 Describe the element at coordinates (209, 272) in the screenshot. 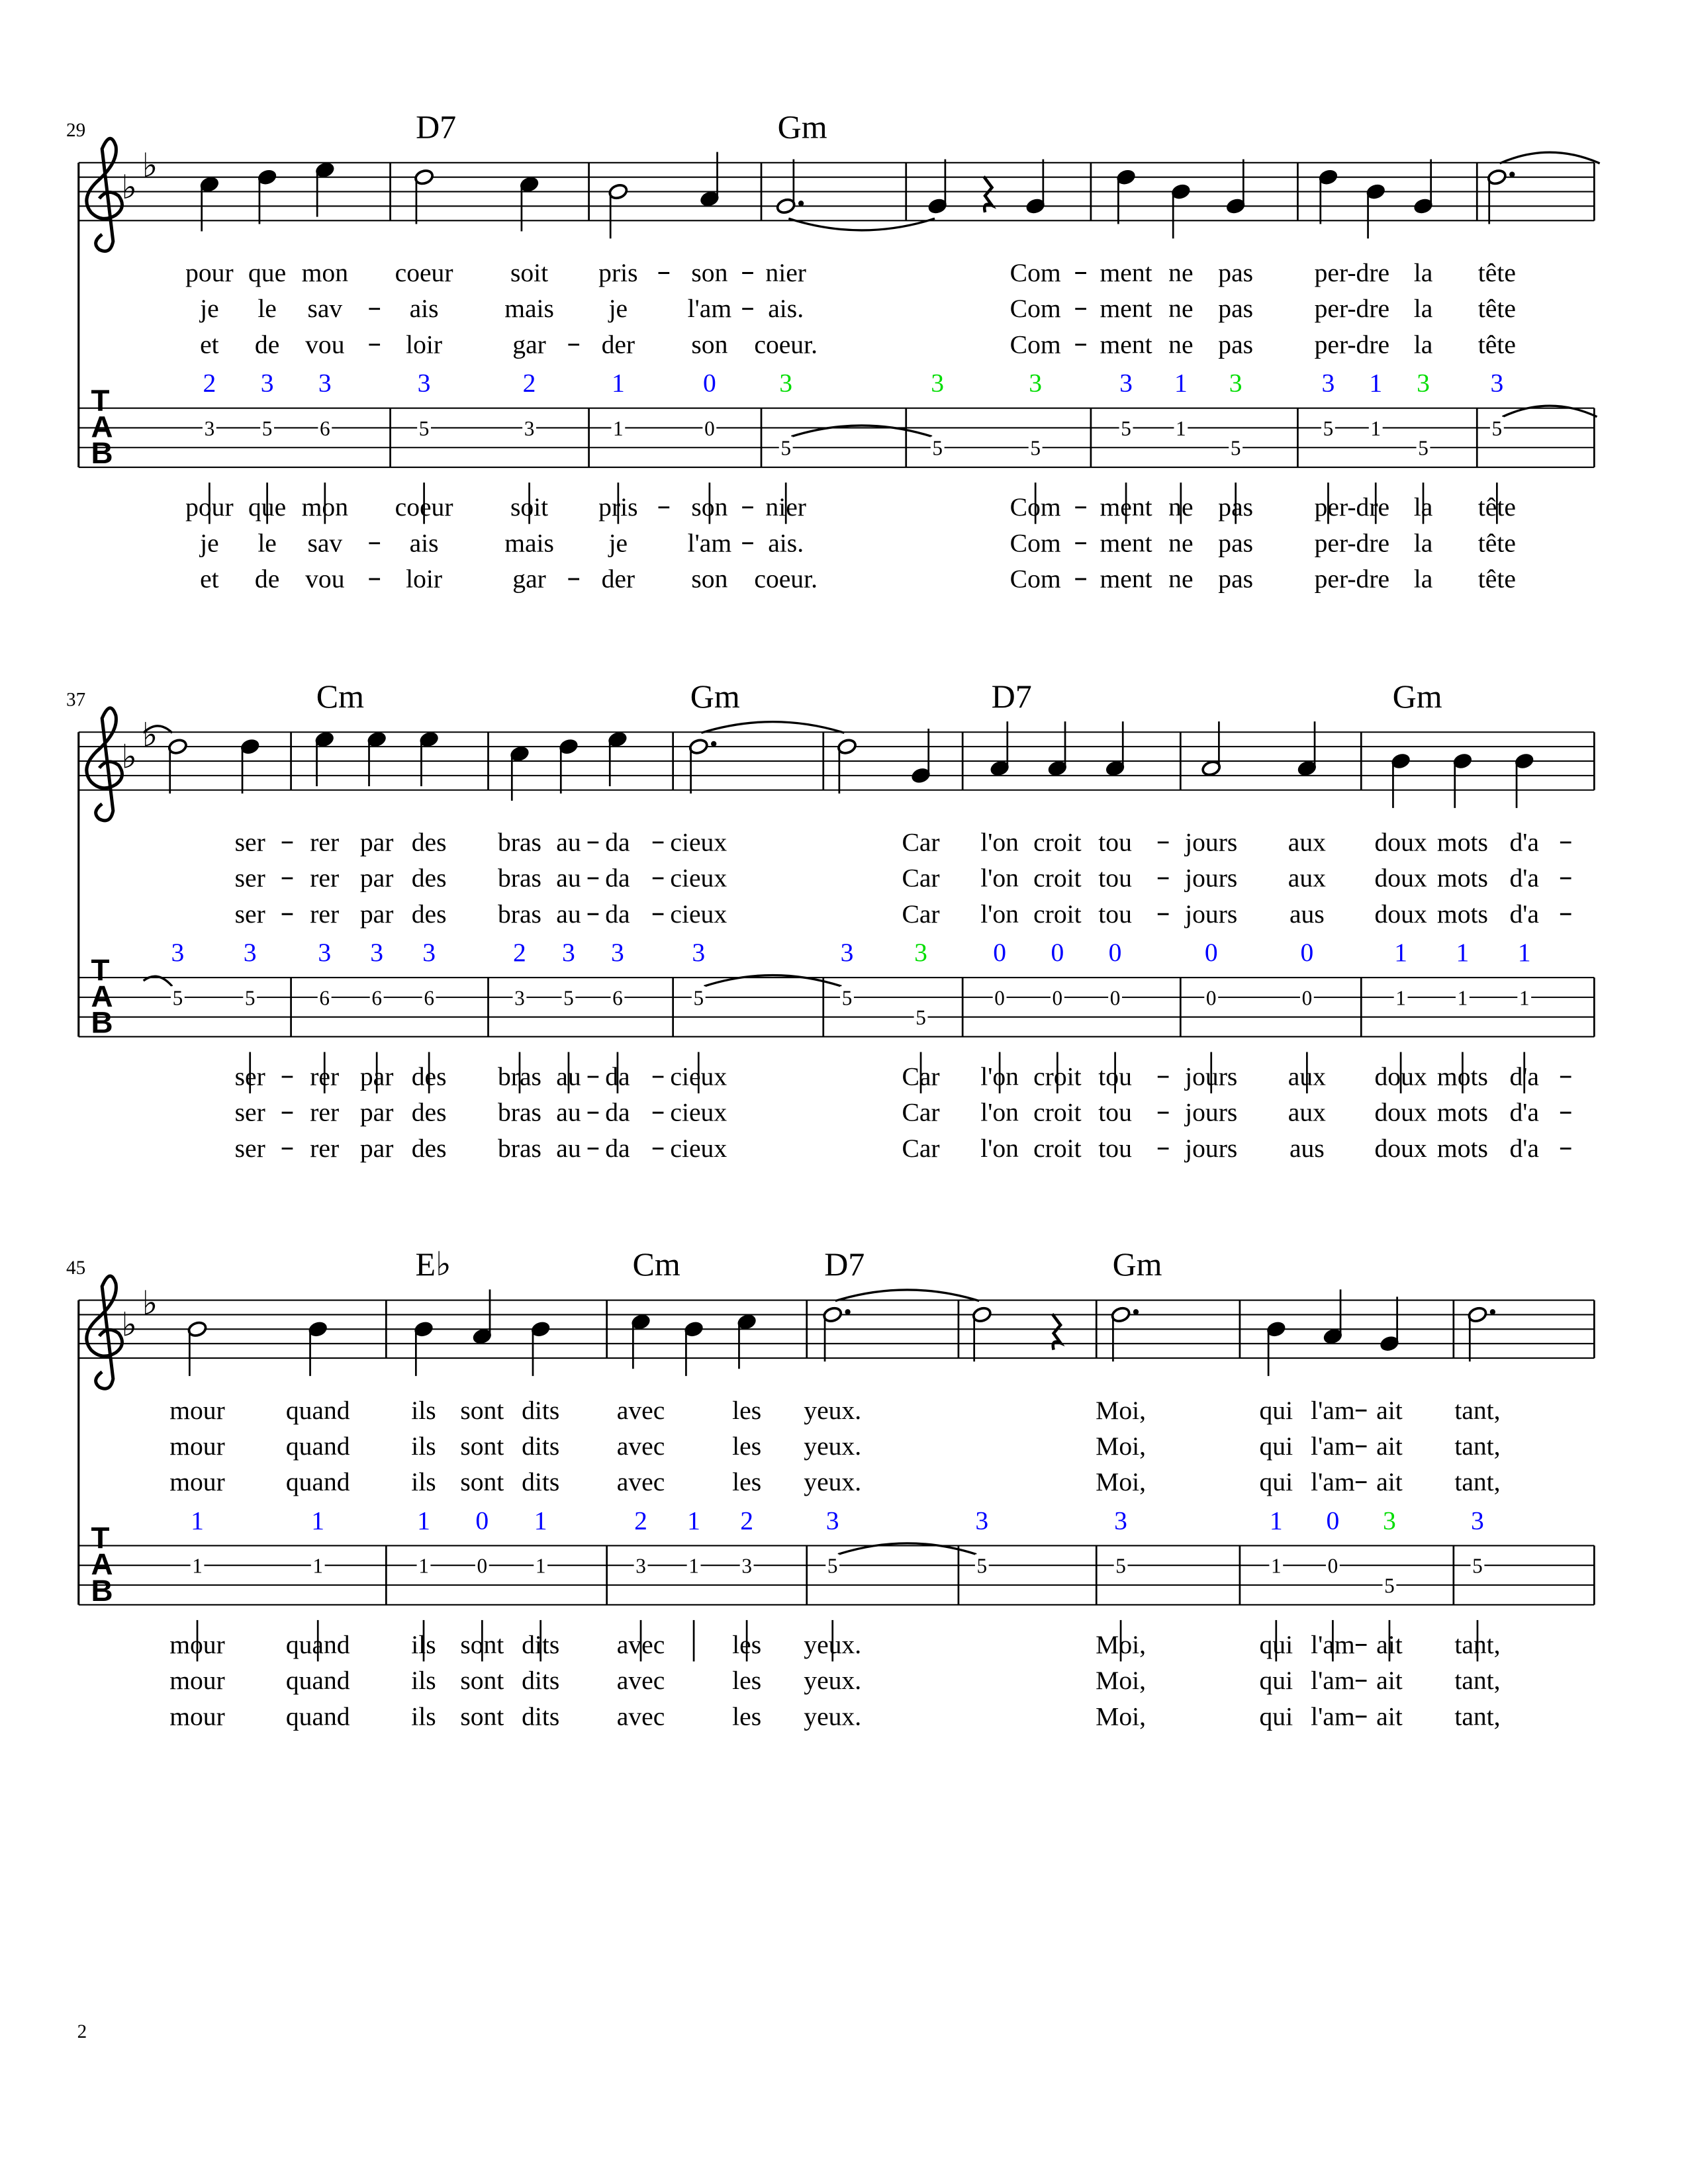

I see `lyric-syllable: pour` at that location.